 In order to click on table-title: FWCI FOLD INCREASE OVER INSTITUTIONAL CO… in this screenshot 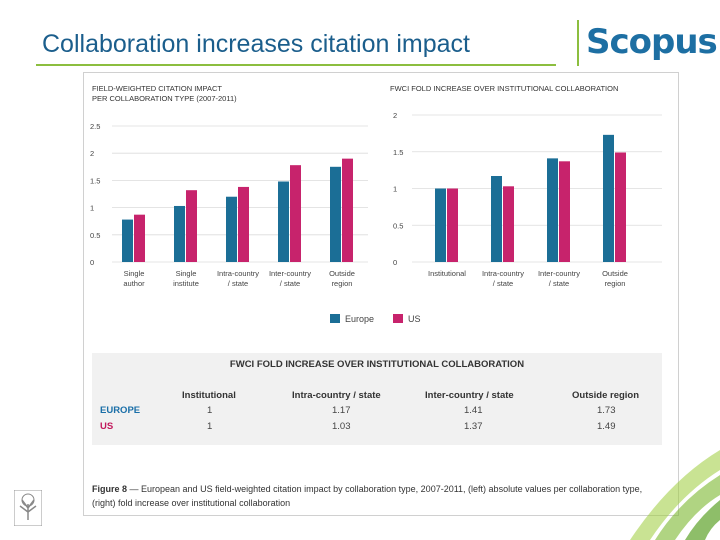, I will do `click(377, 364)`.